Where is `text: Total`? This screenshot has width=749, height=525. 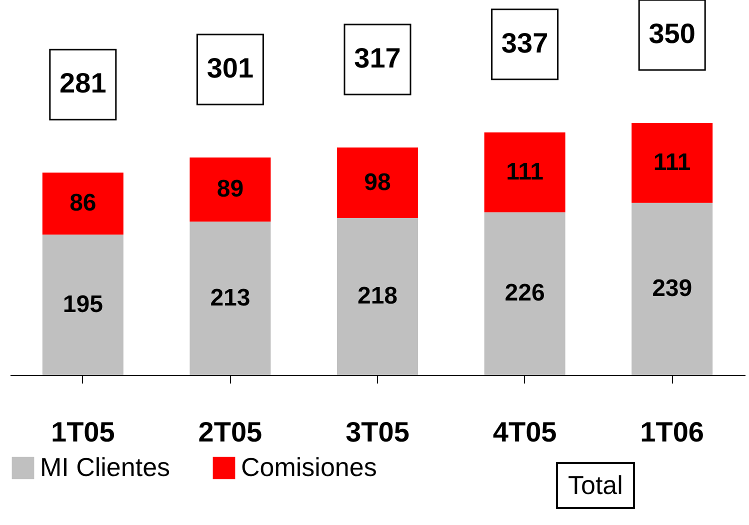 text: Total is located at coordinates (595, 485).